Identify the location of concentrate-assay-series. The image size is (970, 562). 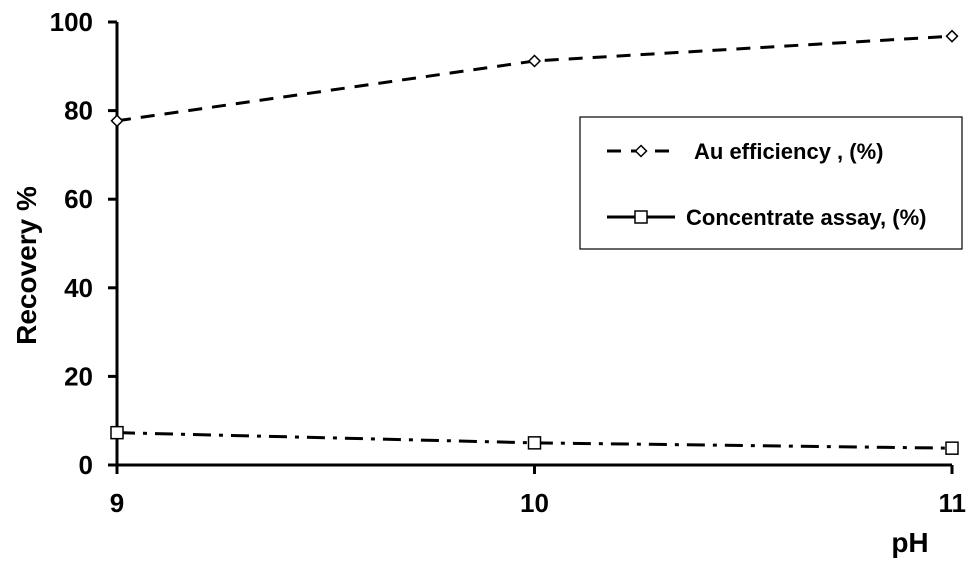
(534, 440).